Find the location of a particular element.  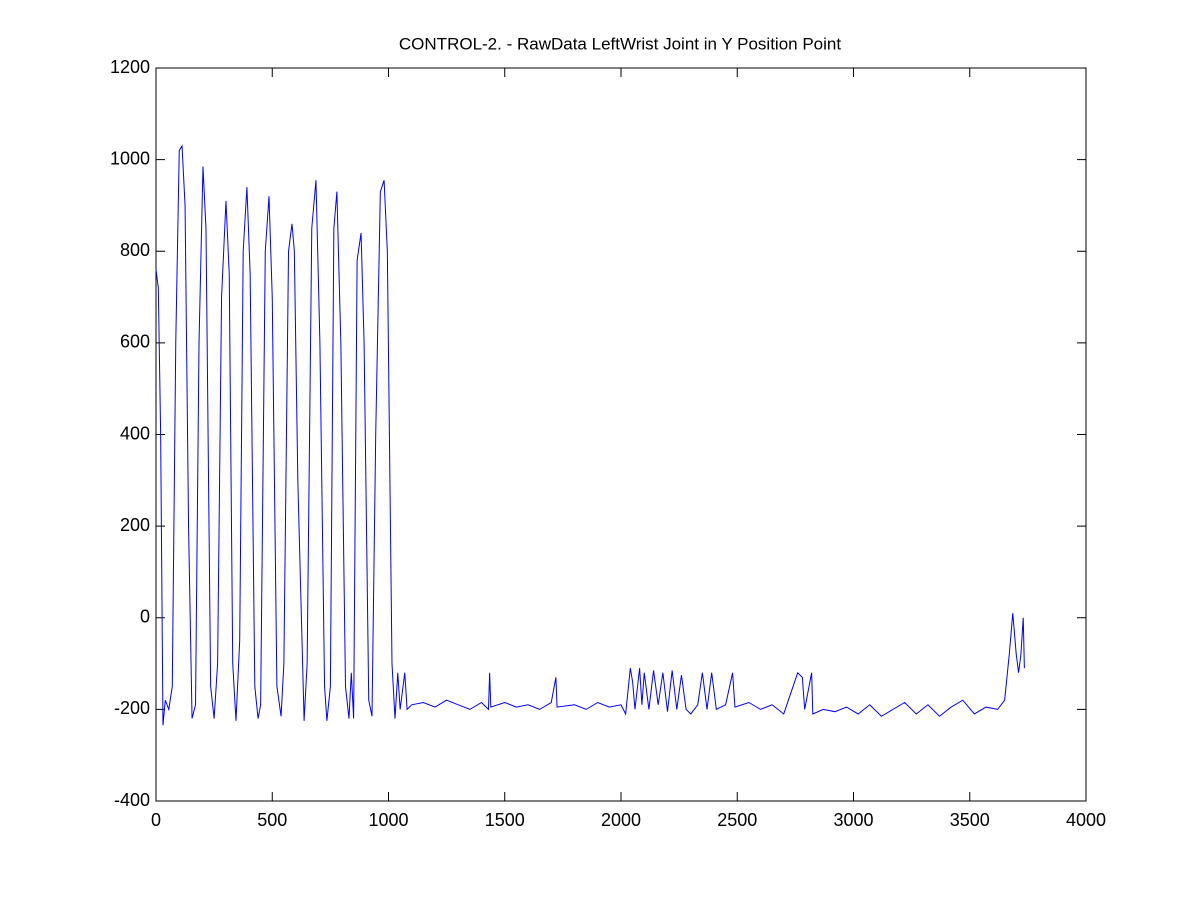

y-tick-label: 600 is located at coordinates (135, 342).